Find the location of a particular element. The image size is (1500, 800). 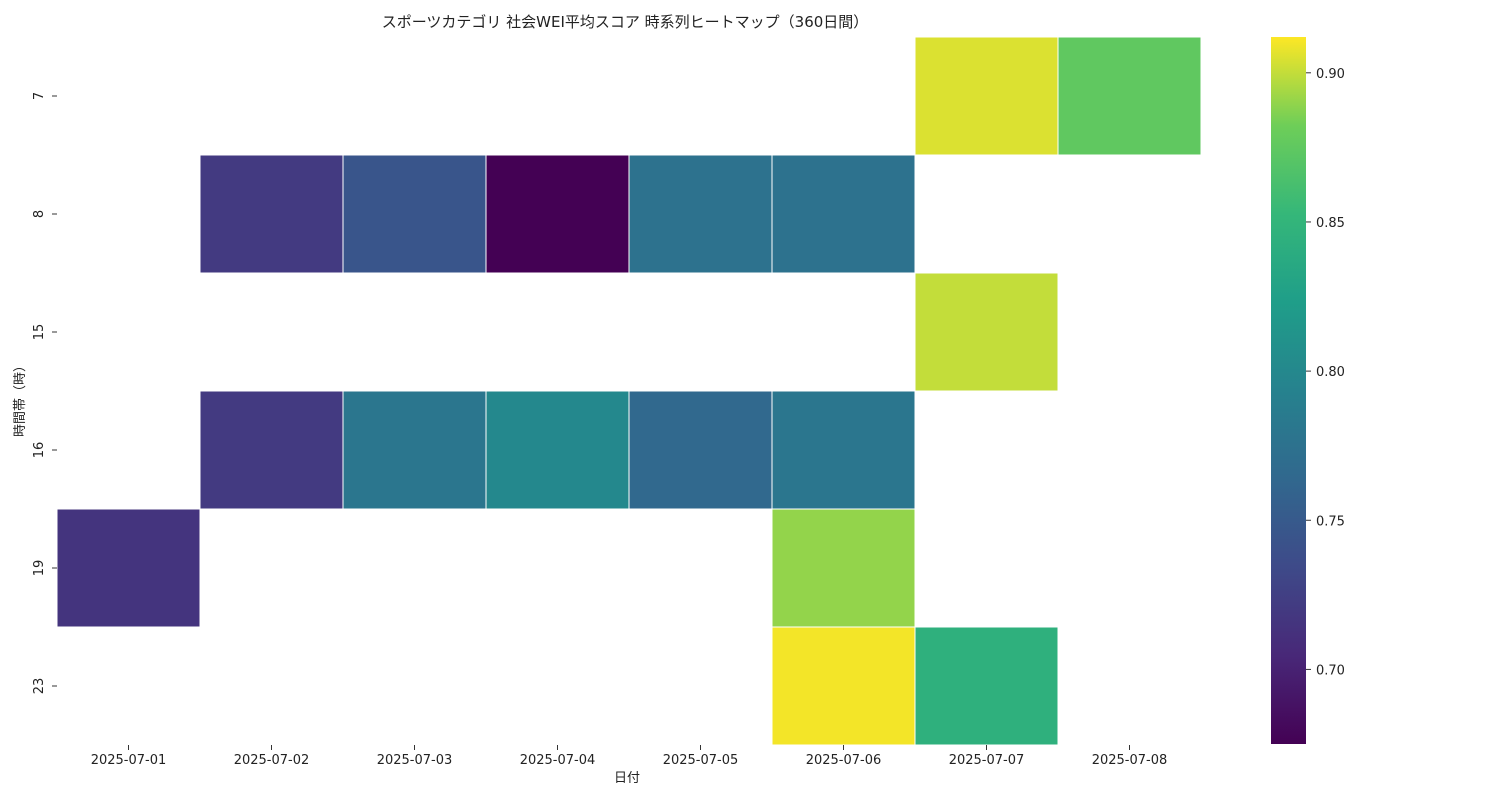

y-tick-label: 23 is located at coordinates (39, 686).